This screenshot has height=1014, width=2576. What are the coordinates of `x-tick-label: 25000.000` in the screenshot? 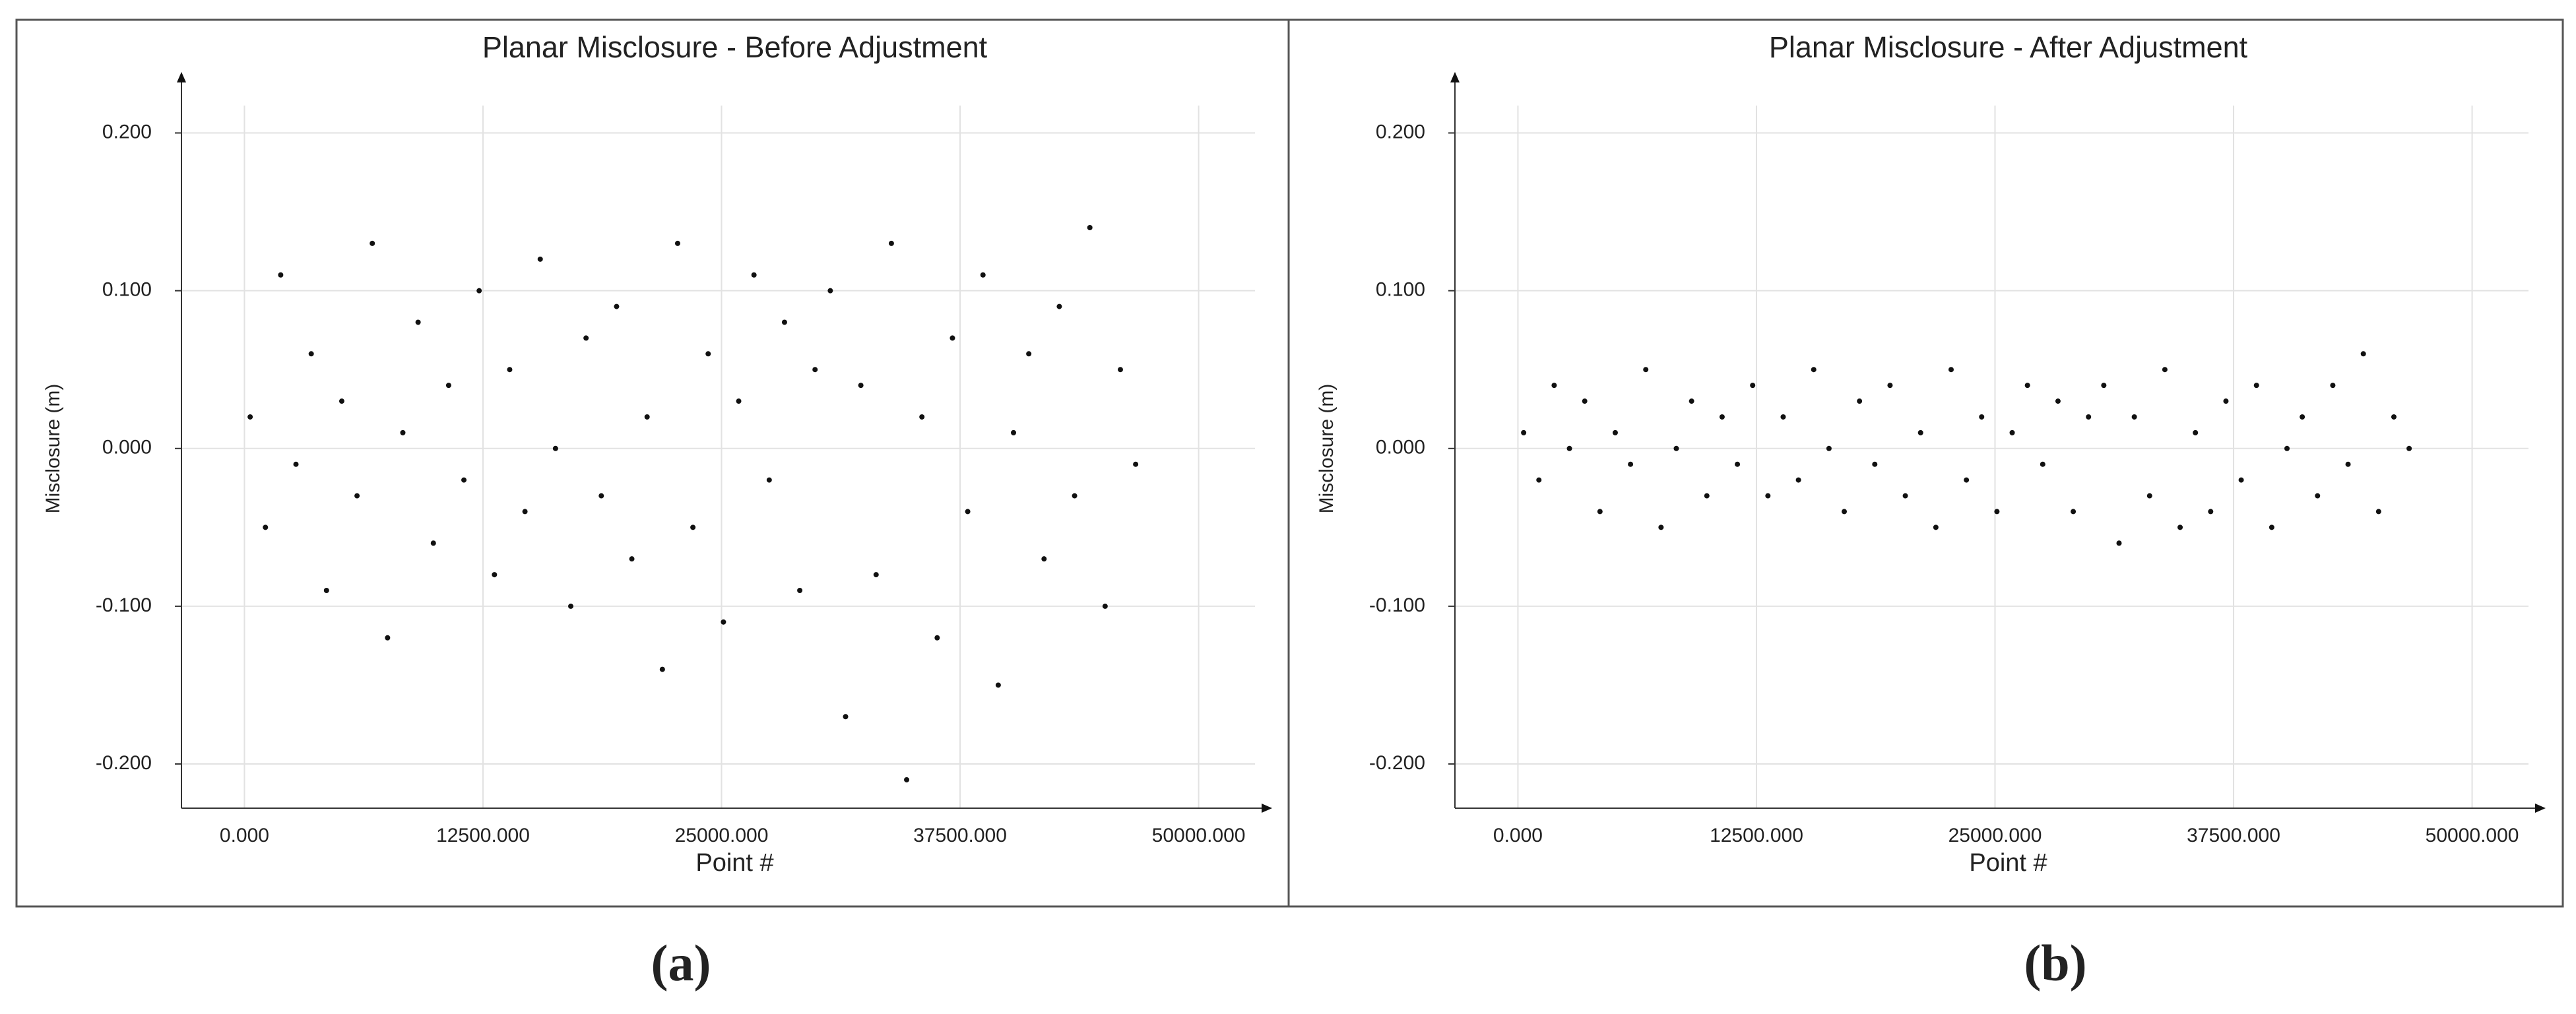 It's located at (722, 836).